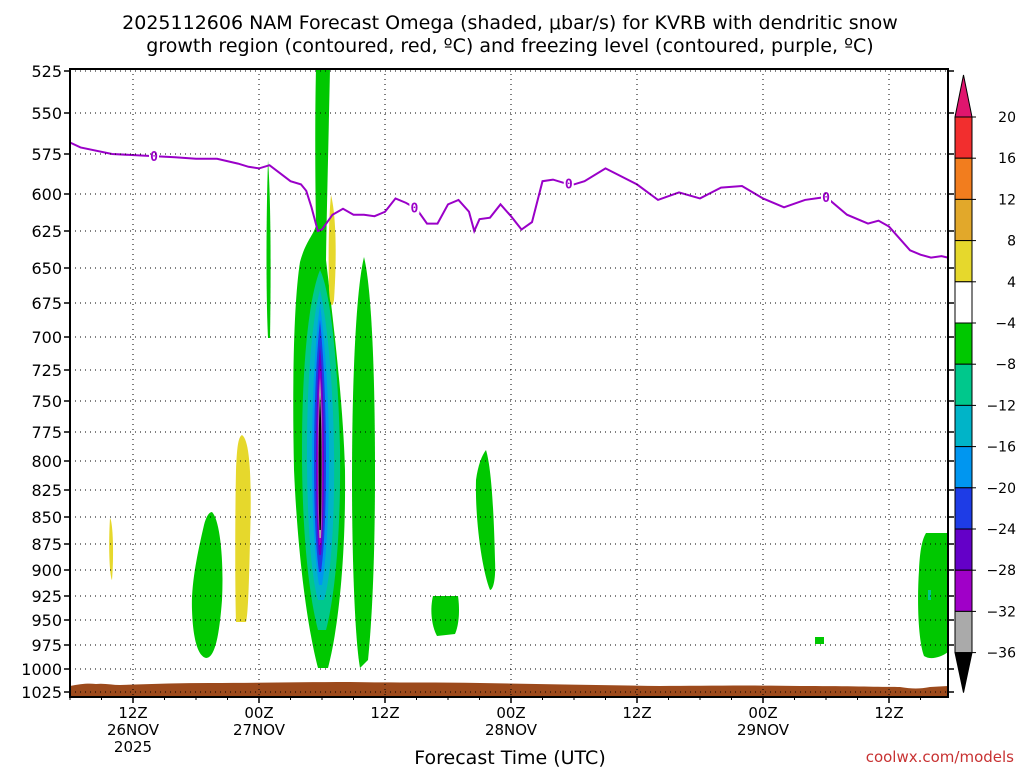 This screenshot has width=1024, height=768. Describe the element at coordinates (46, 154) in the screenshot. I see `y-tick-label: 575` at that location.